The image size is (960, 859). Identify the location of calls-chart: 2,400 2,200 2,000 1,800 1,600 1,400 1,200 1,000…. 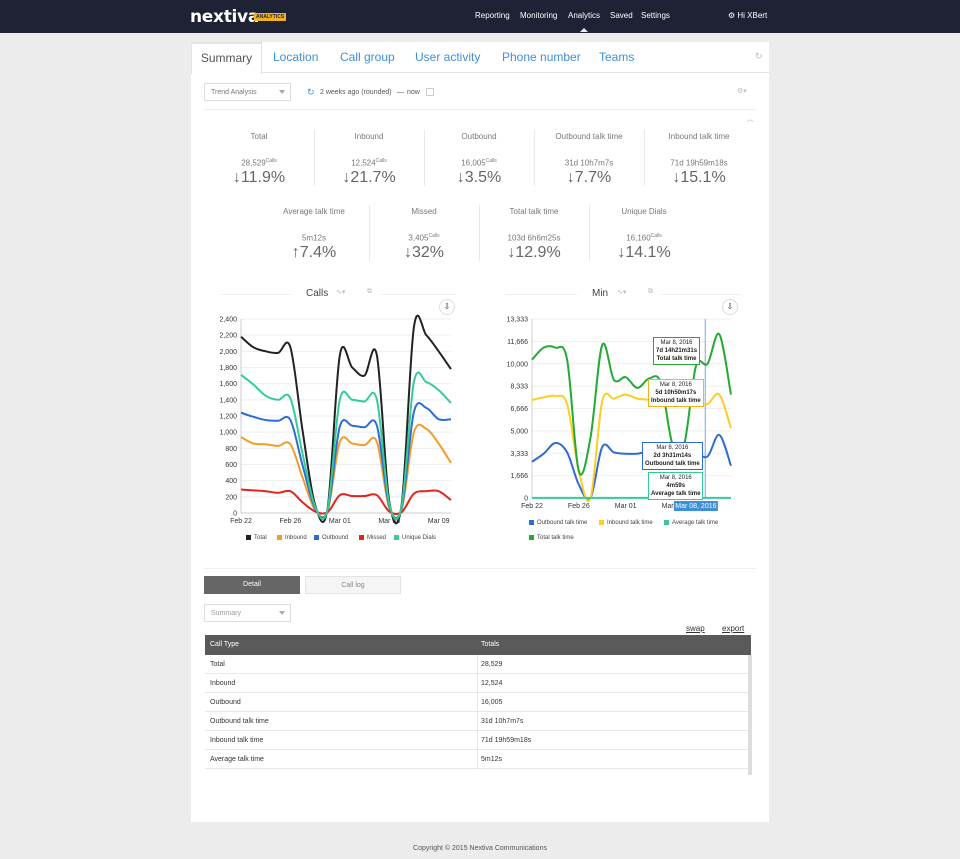
(335, 419).